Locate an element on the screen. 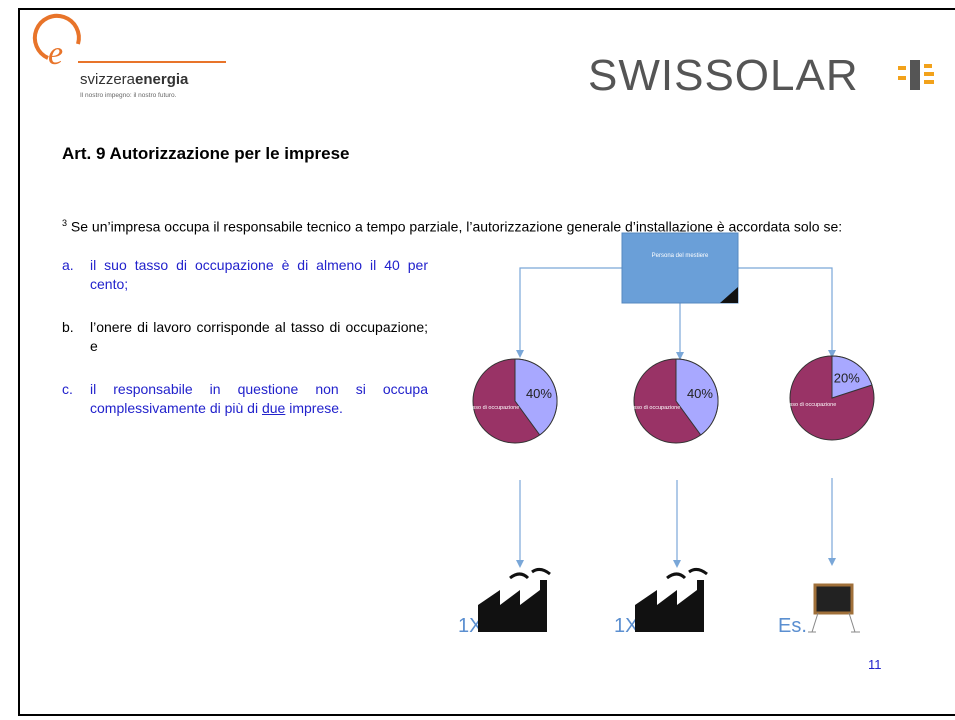 The height and width of the screenshot is (720, 955). pie-value-label: 20% is located at coordinates (847, 378).